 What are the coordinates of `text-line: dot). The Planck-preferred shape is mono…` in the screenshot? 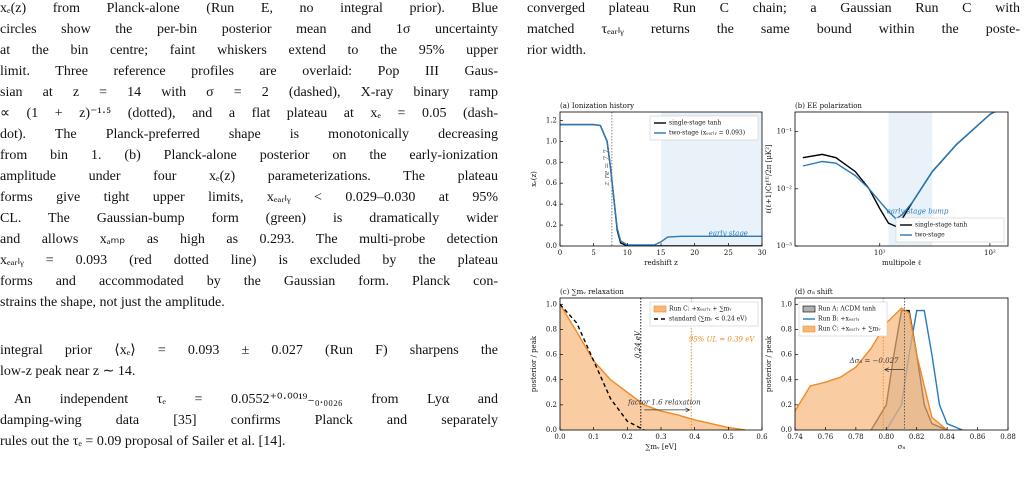 It's located at (249, 134).